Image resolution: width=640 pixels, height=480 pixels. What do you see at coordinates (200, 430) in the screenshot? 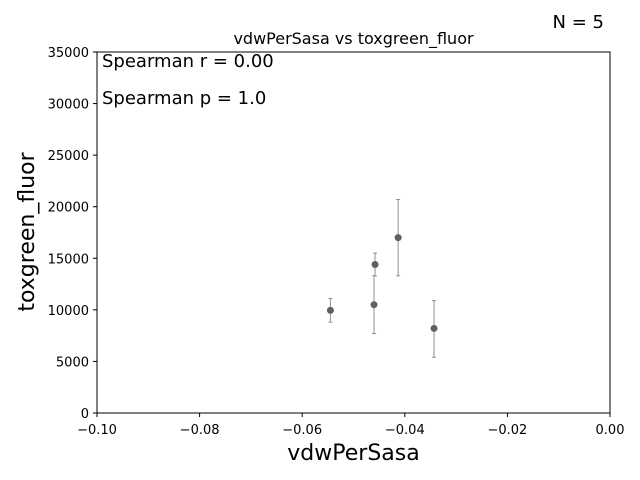
I see `x-tick-label: −0.08` at bounding box center [200, 430].